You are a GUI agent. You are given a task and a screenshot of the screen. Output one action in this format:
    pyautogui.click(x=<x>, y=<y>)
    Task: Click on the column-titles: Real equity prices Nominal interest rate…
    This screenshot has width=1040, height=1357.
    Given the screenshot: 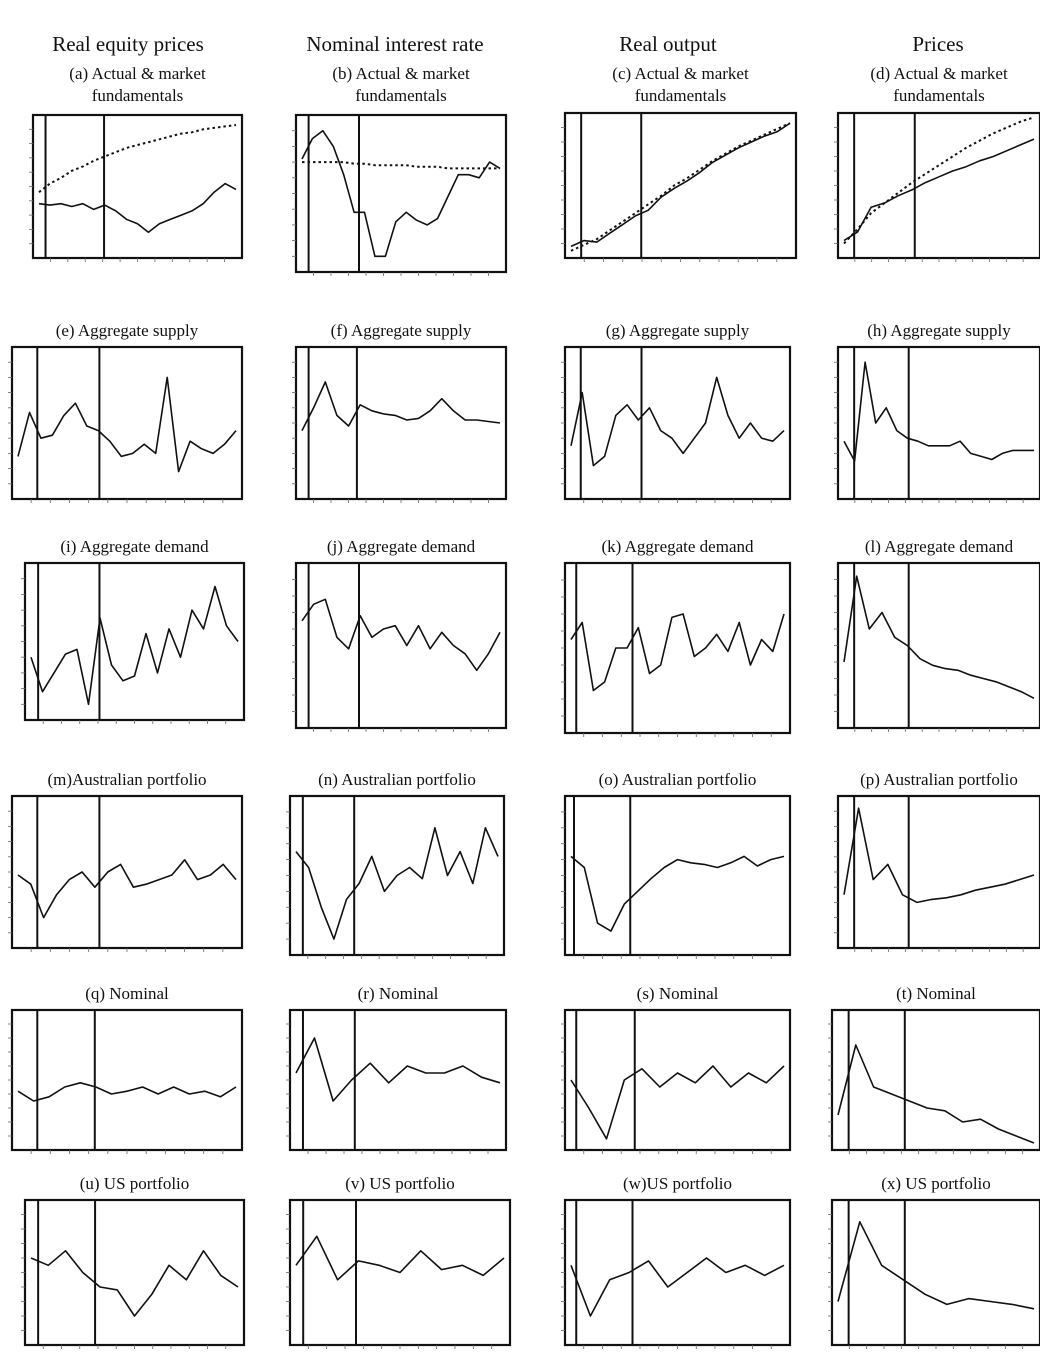 What is the action you would take?
    pyautogui.click(x=507, y=44)
    